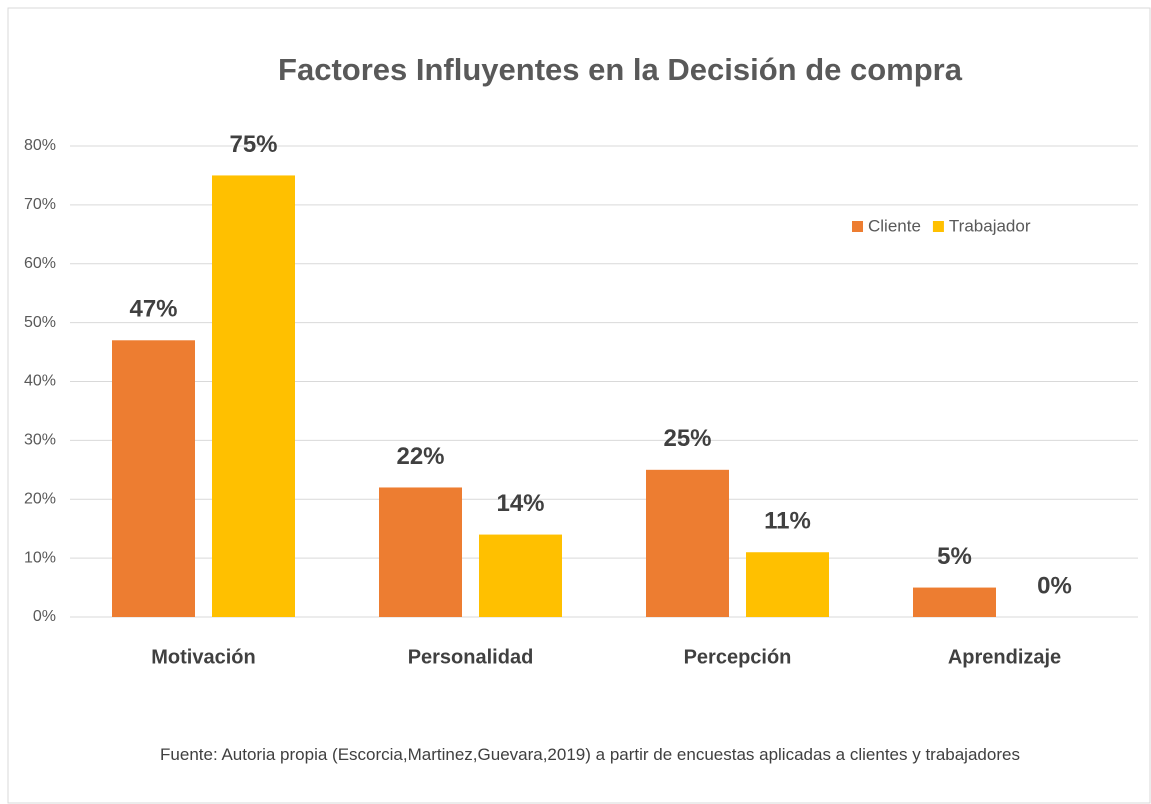 The image size is (1151, 804). Describe the element at coordinates (40, 381) in the screenshot. I see `y-tick-label: 40%` at that location.